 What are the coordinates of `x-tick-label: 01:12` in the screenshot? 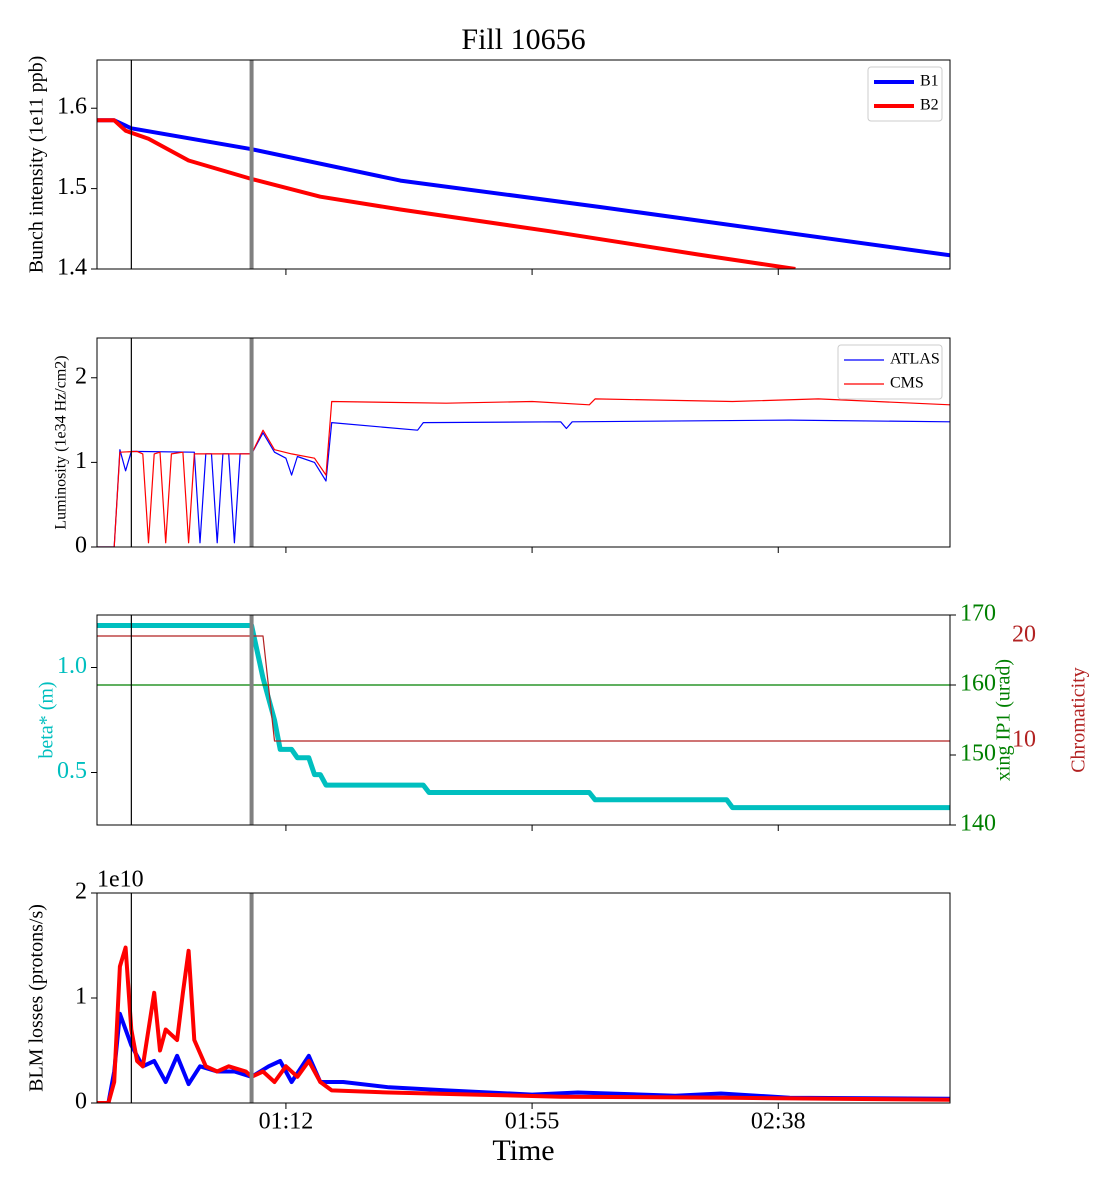 It's located at (286, 1122).